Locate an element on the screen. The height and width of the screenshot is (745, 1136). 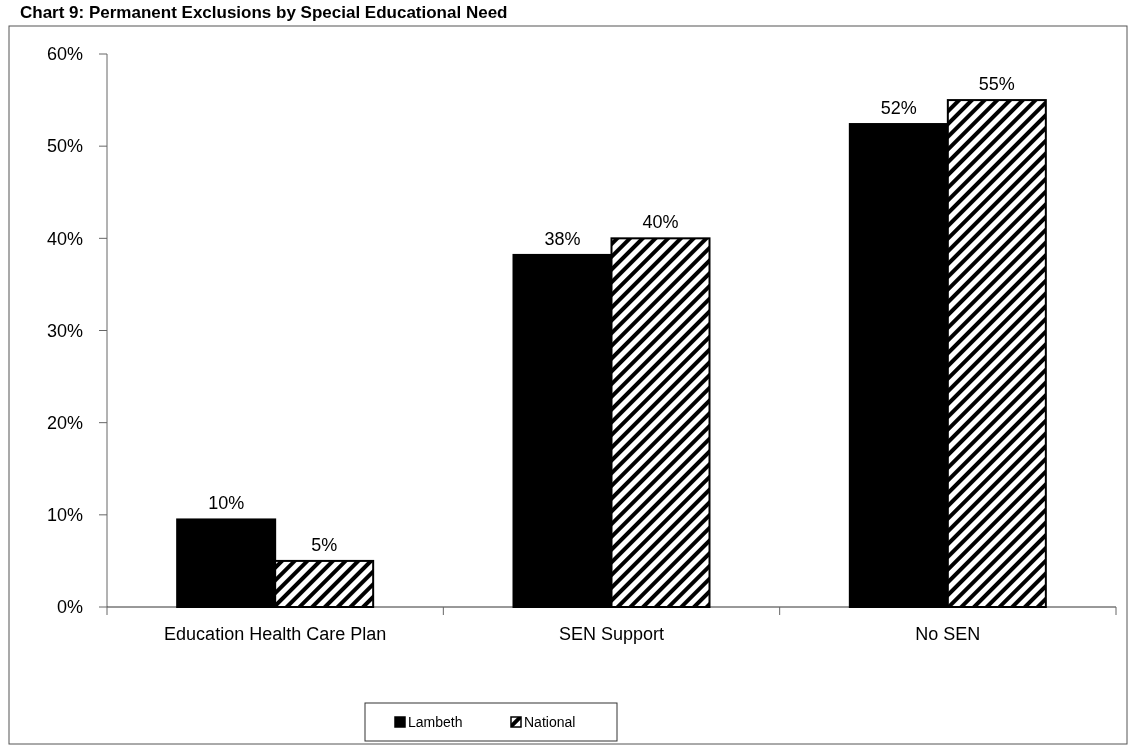
y-tick-label: 20% is located at coordinates (64, 422).